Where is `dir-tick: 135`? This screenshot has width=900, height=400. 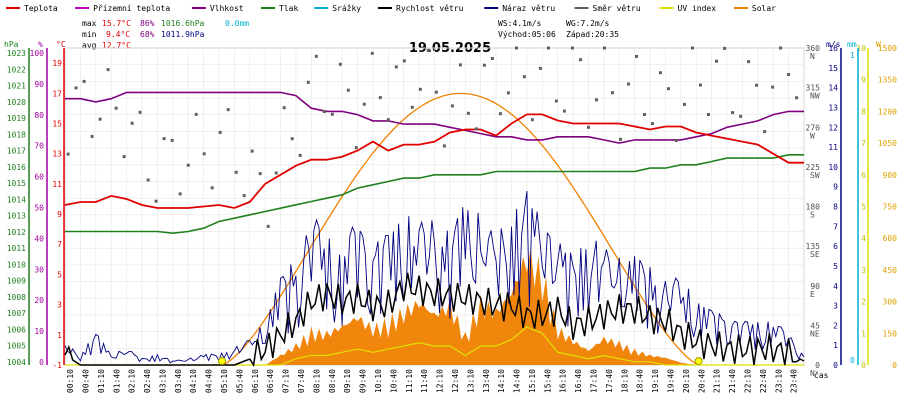 dir-tick: 135 is located at coordinates (813, 246).